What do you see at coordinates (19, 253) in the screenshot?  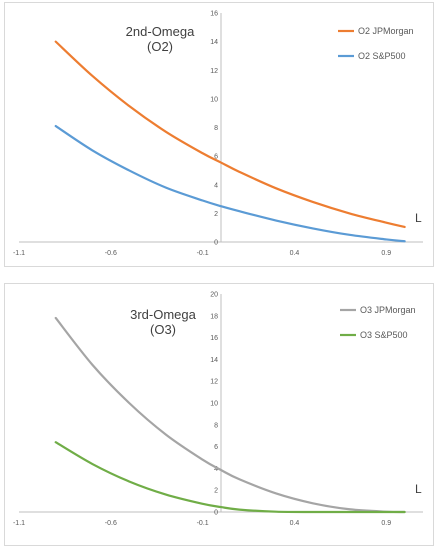 I see `omega2-x-tick-label: -1.1` at bounding box center [19, 253].